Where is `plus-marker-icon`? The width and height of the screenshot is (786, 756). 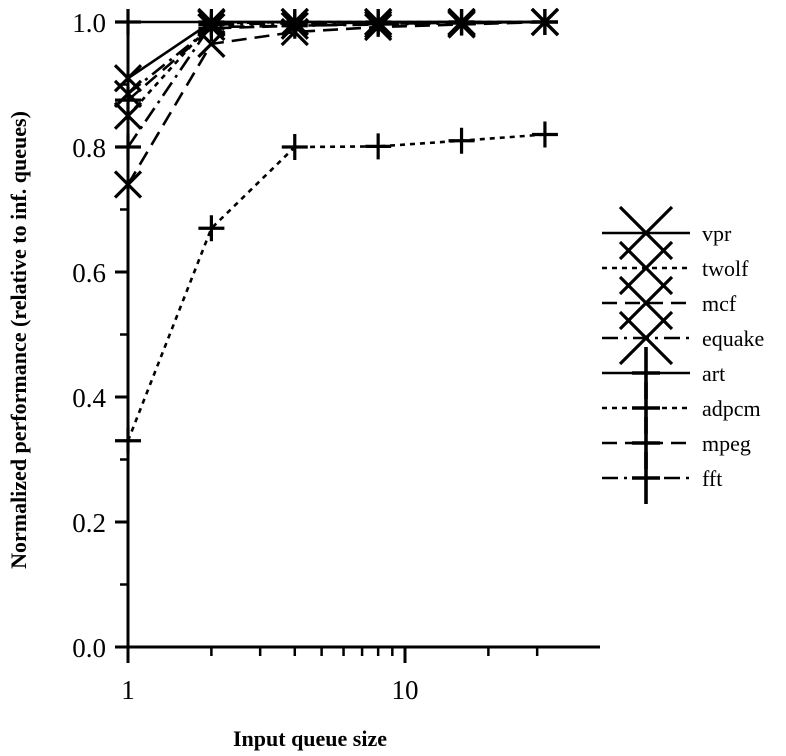 plus-marker-icon is located at coordinates (646, 478).